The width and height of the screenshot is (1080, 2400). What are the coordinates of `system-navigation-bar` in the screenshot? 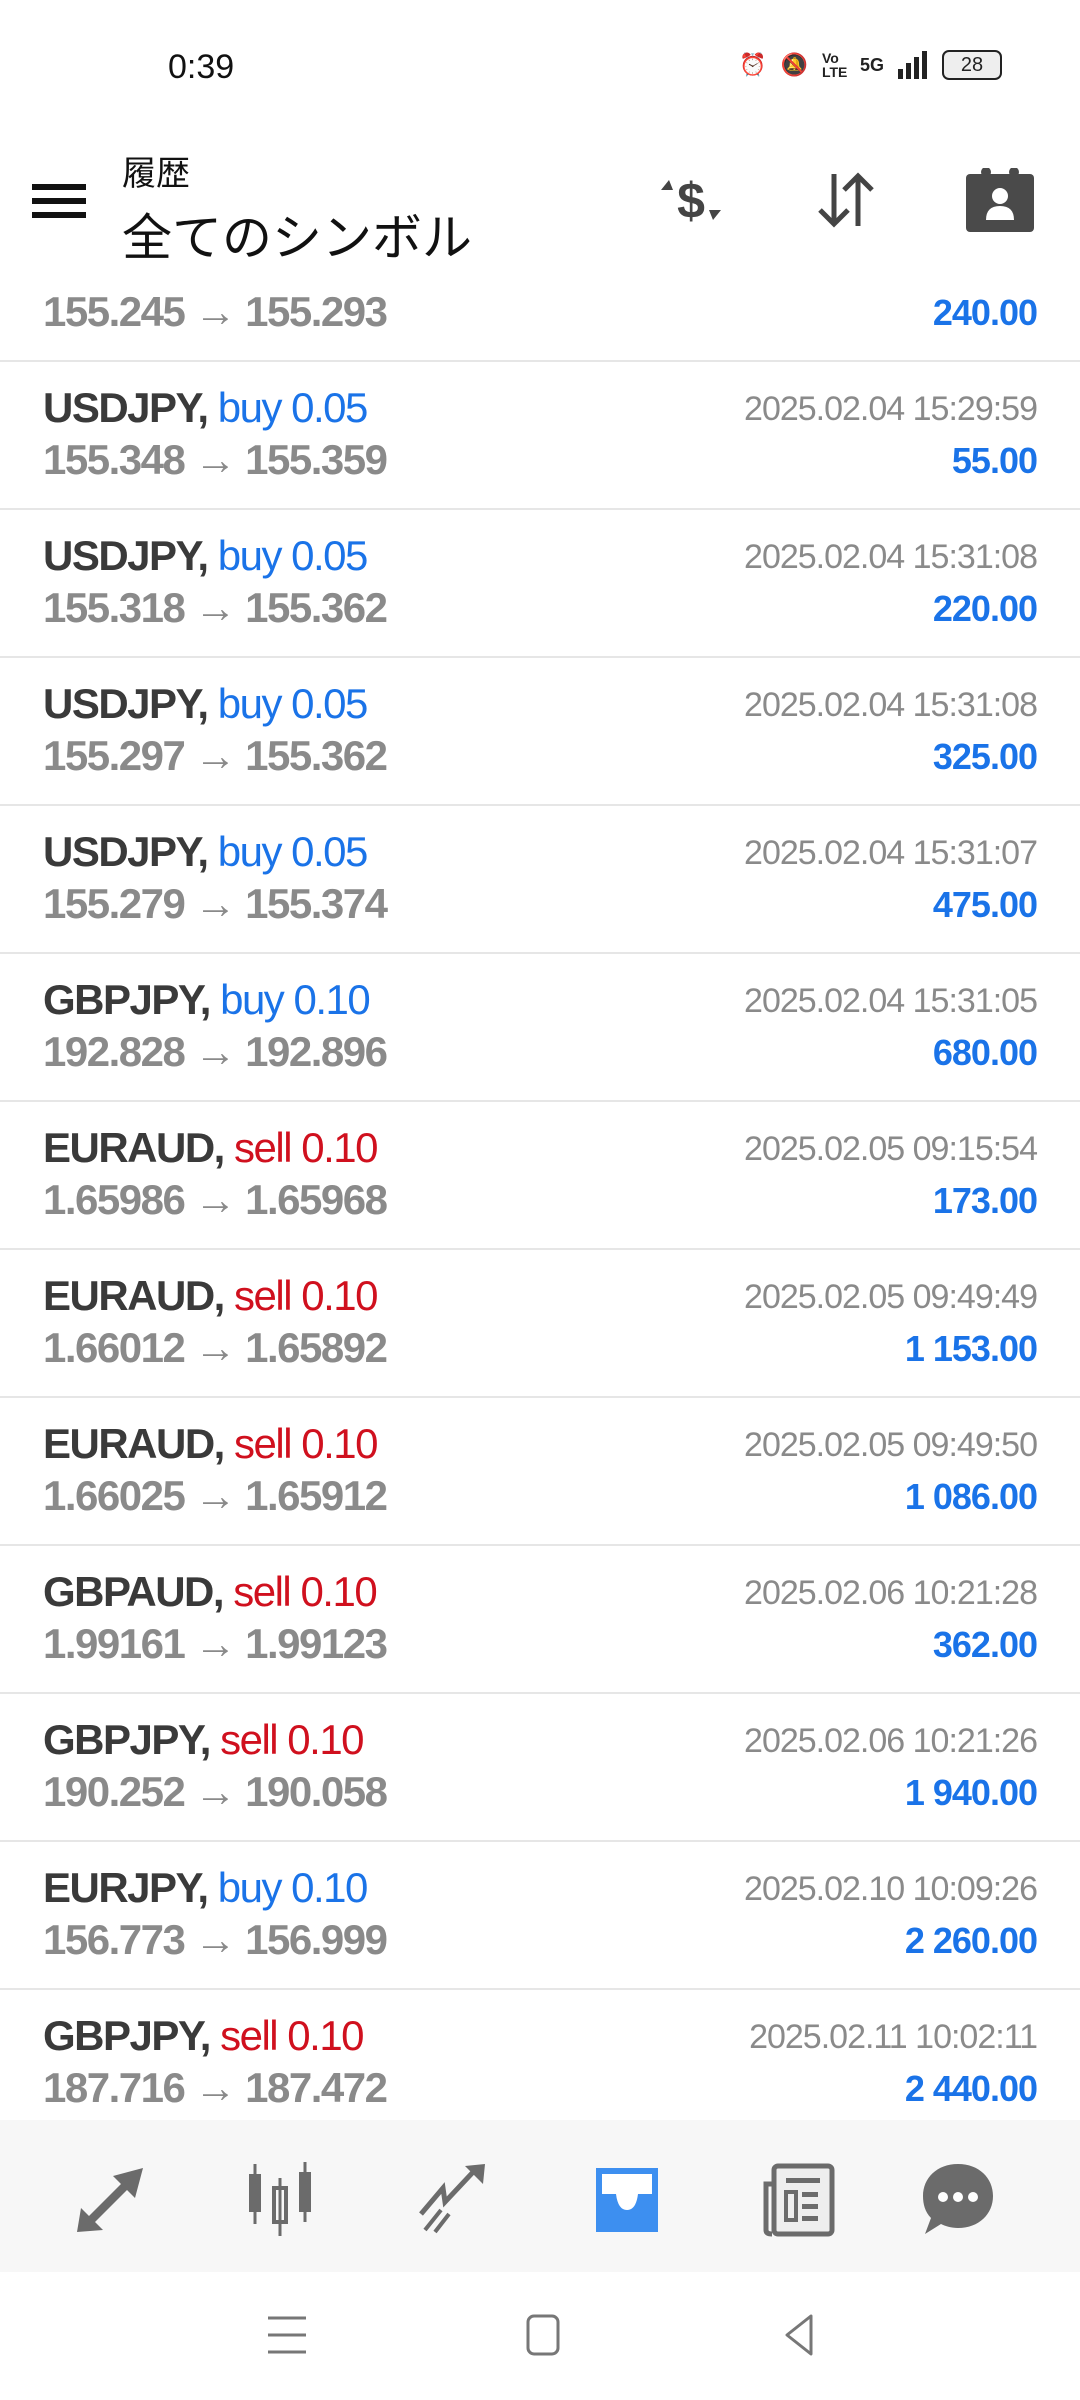 It's located at (540, 2336).